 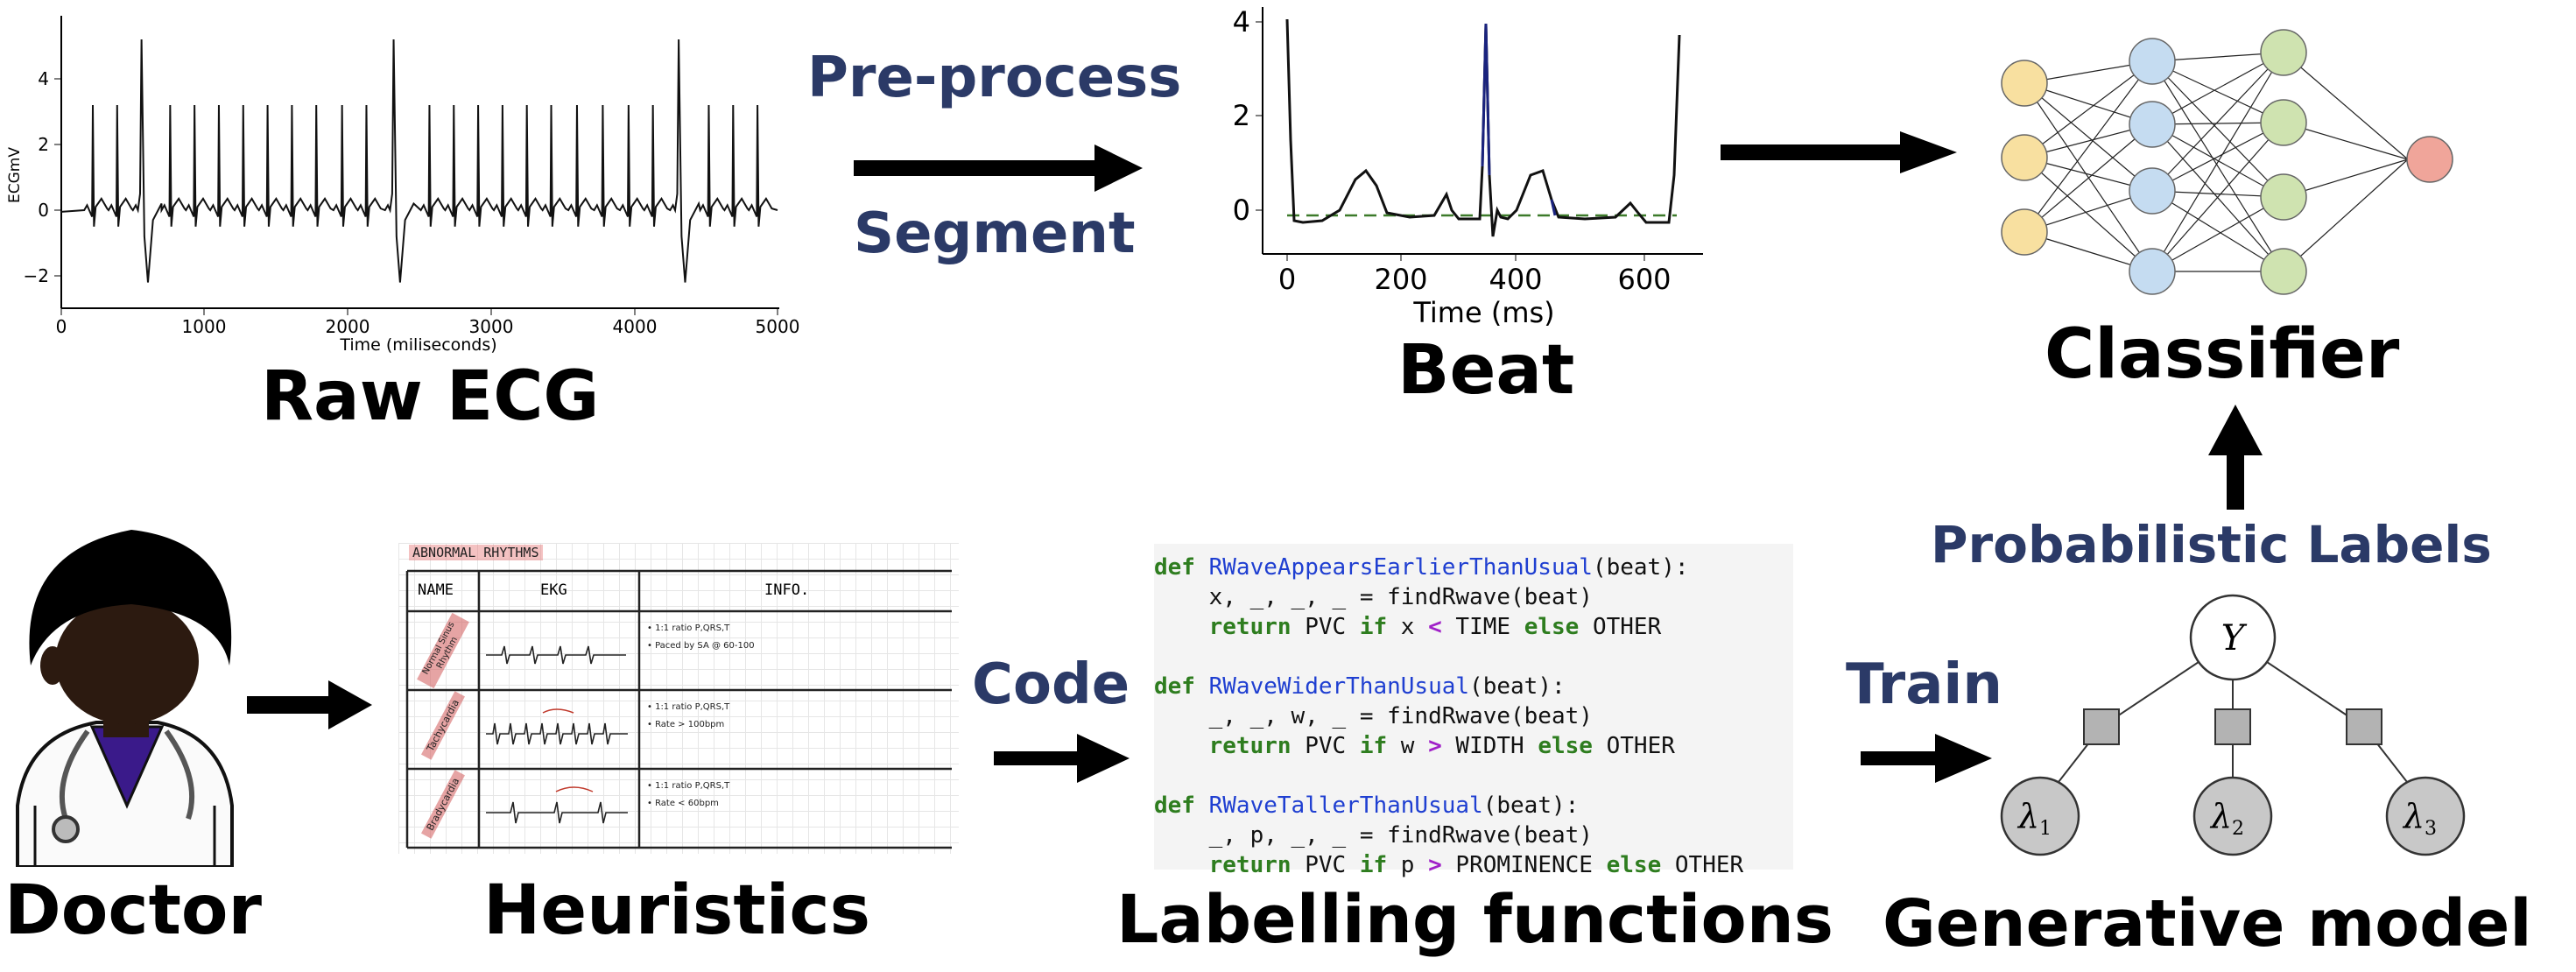 What do you see at coordinates (428, 322) in the screenshot?
I see `raw-ecg-xticks: 0 1000 2000 3000 4000 5000` at bounding box center [428, 322].